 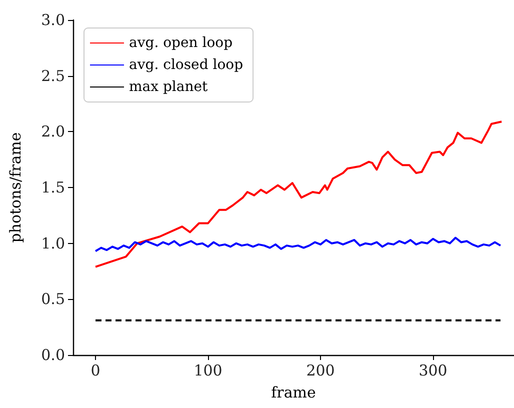 I want to click on x-tick-label: 0, so click(x=95, y=371).